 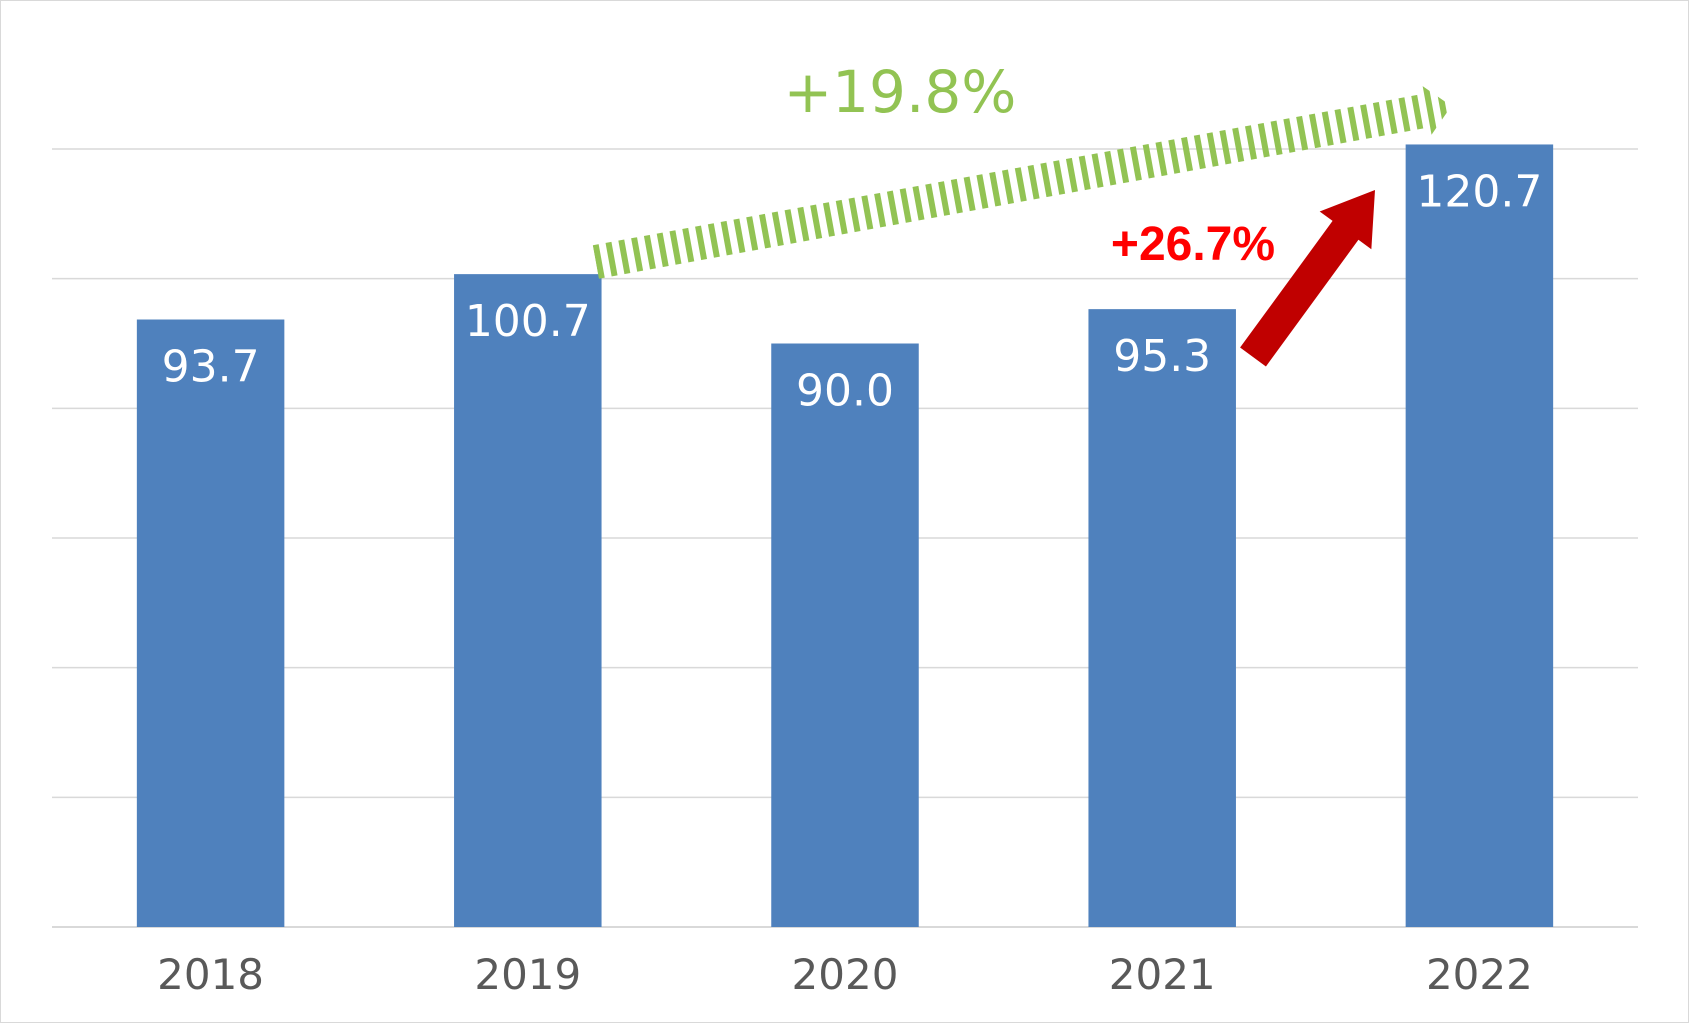 What do you see at coordinates (1162, 974) in the screenshot?
I see `x-tick-2021: 2021` at bounding box center [1162, 974].